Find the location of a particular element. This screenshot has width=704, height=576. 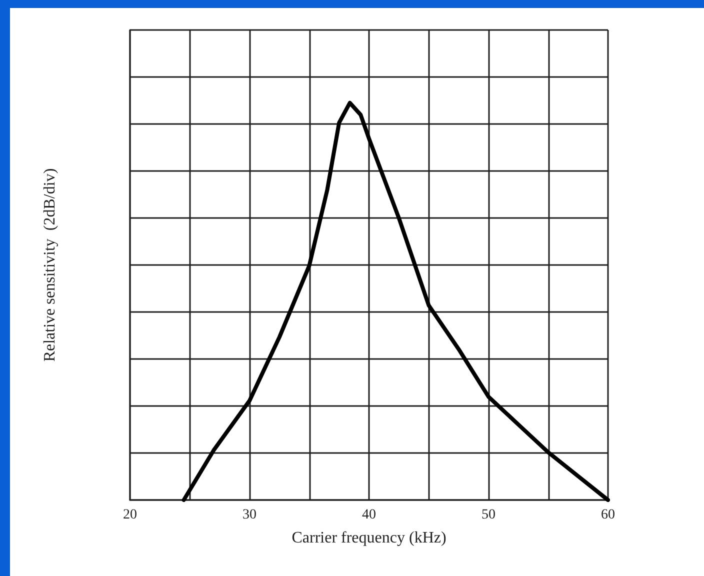

x-tick-label: 20 is located at coordinates (130, 515).